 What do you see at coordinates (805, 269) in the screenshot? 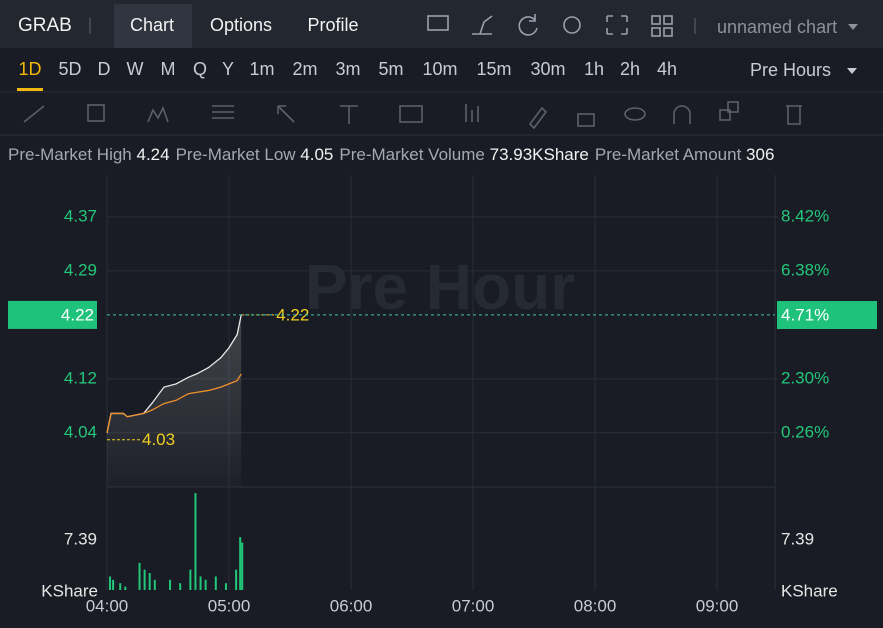
I see `y2-tick-label: 6.38%` at bounding box center [805, 269].